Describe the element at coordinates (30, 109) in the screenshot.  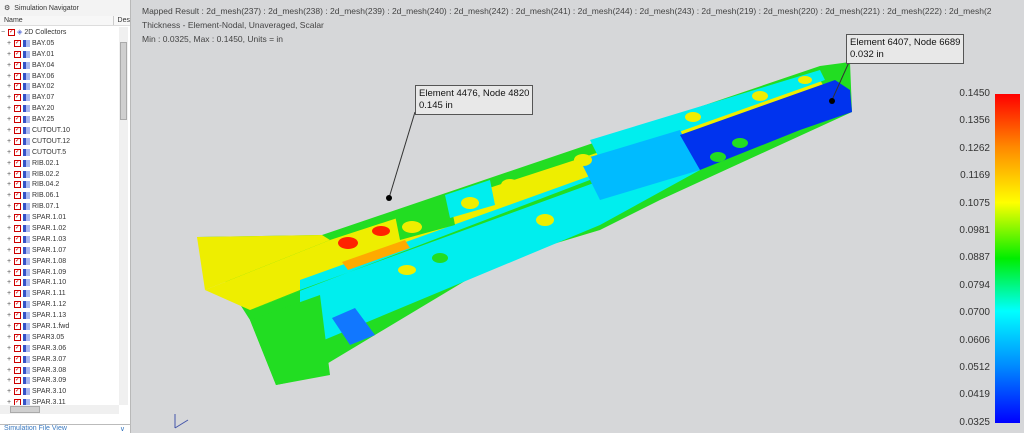
I see `tree-item: + ✓ BAY.20` at that location.